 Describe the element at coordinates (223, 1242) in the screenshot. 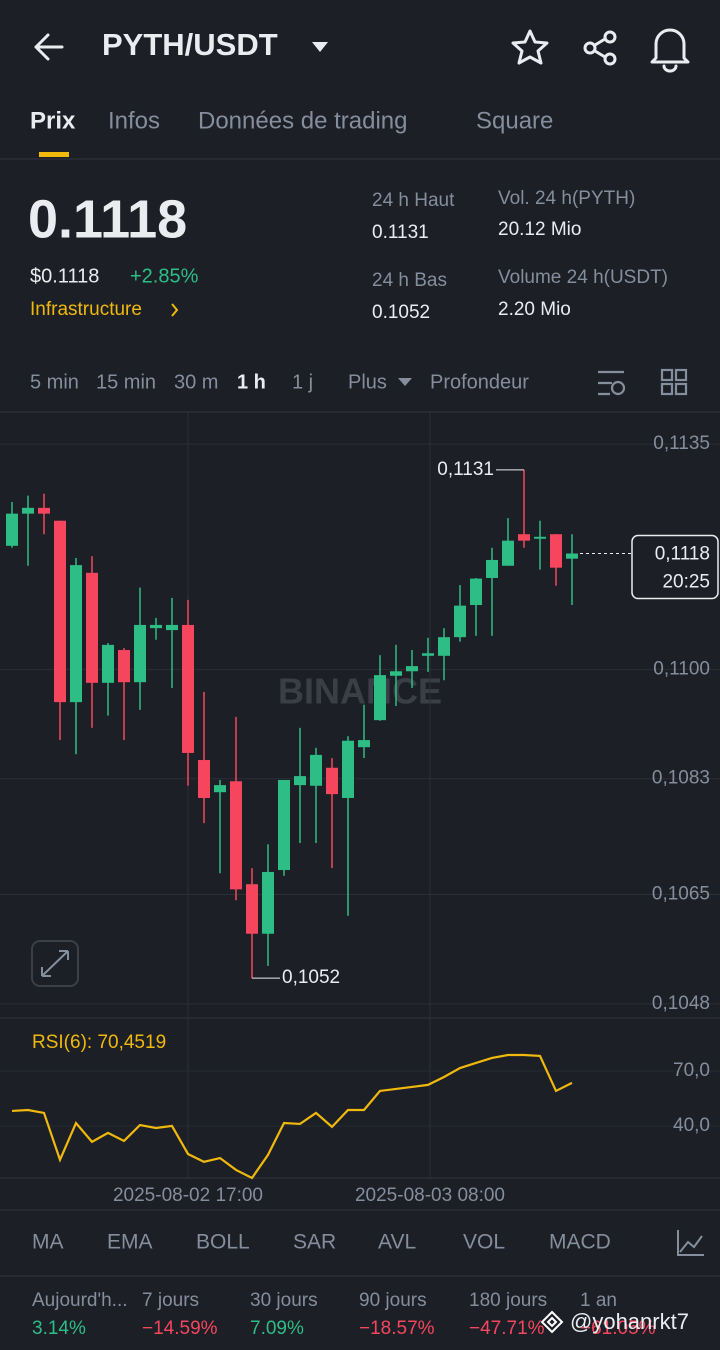

I see `indicator-tab: BOLL` at that location.